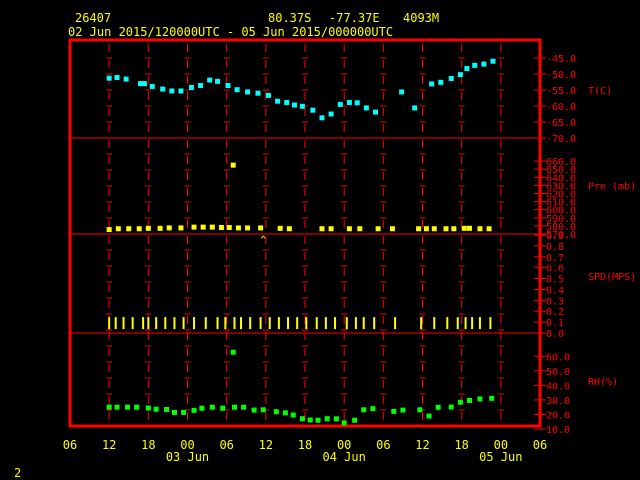 The width and height of the screenshot is (640, 480). Describe the element at coordinates (421, 18) in the screenshot. I see `station-elevation: 4093M` at that location.